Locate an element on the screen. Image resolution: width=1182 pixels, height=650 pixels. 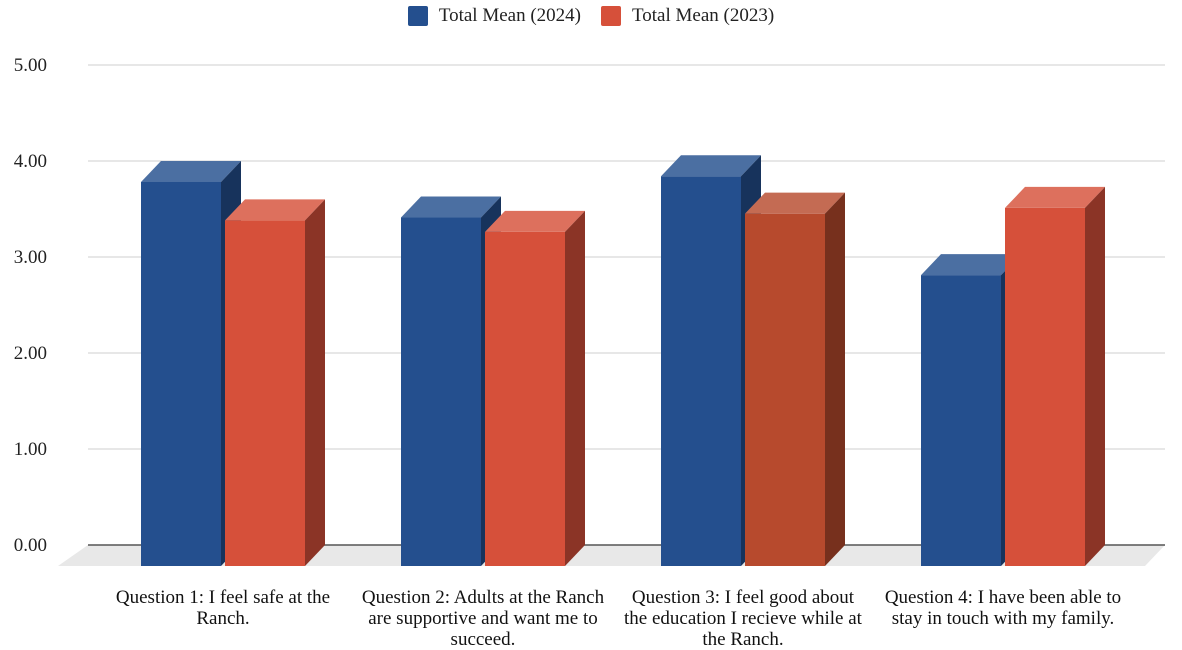
legend-swatch-2023 is located at coordinates (611, 16).